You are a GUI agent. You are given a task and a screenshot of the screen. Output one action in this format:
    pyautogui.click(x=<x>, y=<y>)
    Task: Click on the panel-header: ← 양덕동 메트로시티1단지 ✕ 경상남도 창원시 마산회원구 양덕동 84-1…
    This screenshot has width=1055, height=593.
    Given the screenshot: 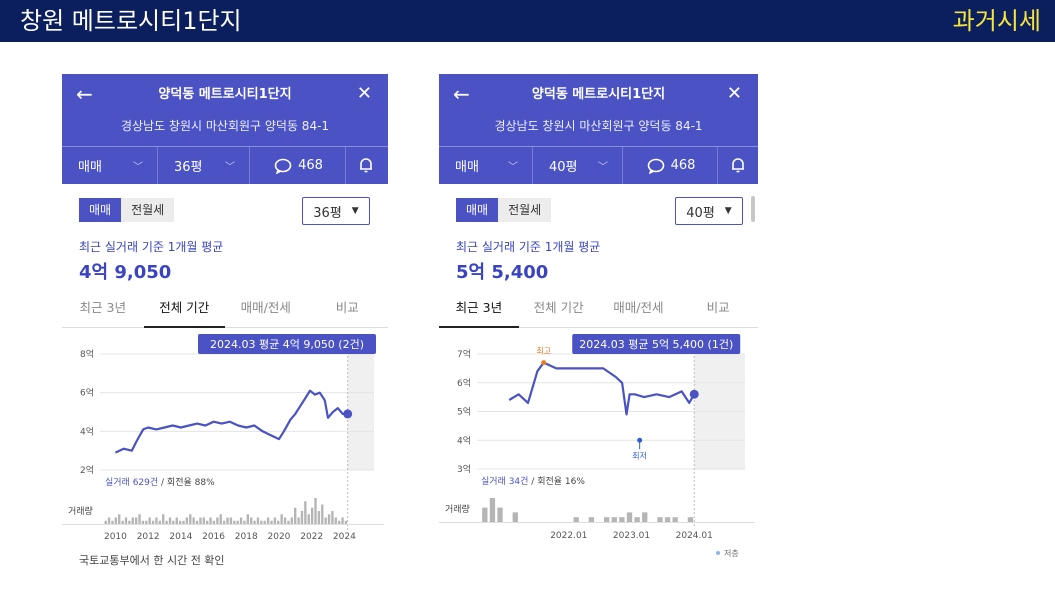 What is the action you would take?
    pyautogui.click(x=225, y=129)
    